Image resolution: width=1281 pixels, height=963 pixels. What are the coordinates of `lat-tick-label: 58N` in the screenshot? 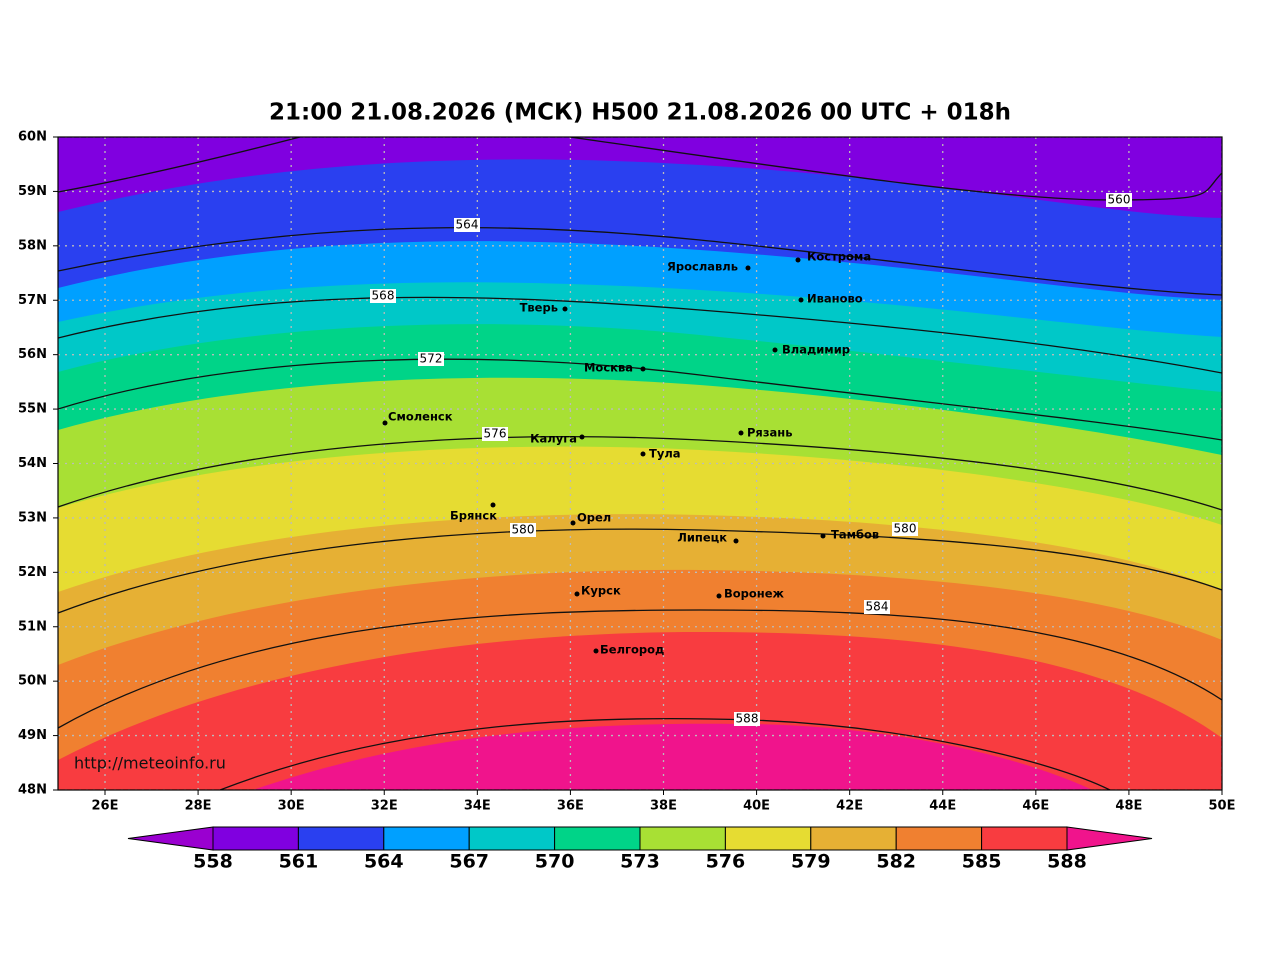 It's located at (32, 245).